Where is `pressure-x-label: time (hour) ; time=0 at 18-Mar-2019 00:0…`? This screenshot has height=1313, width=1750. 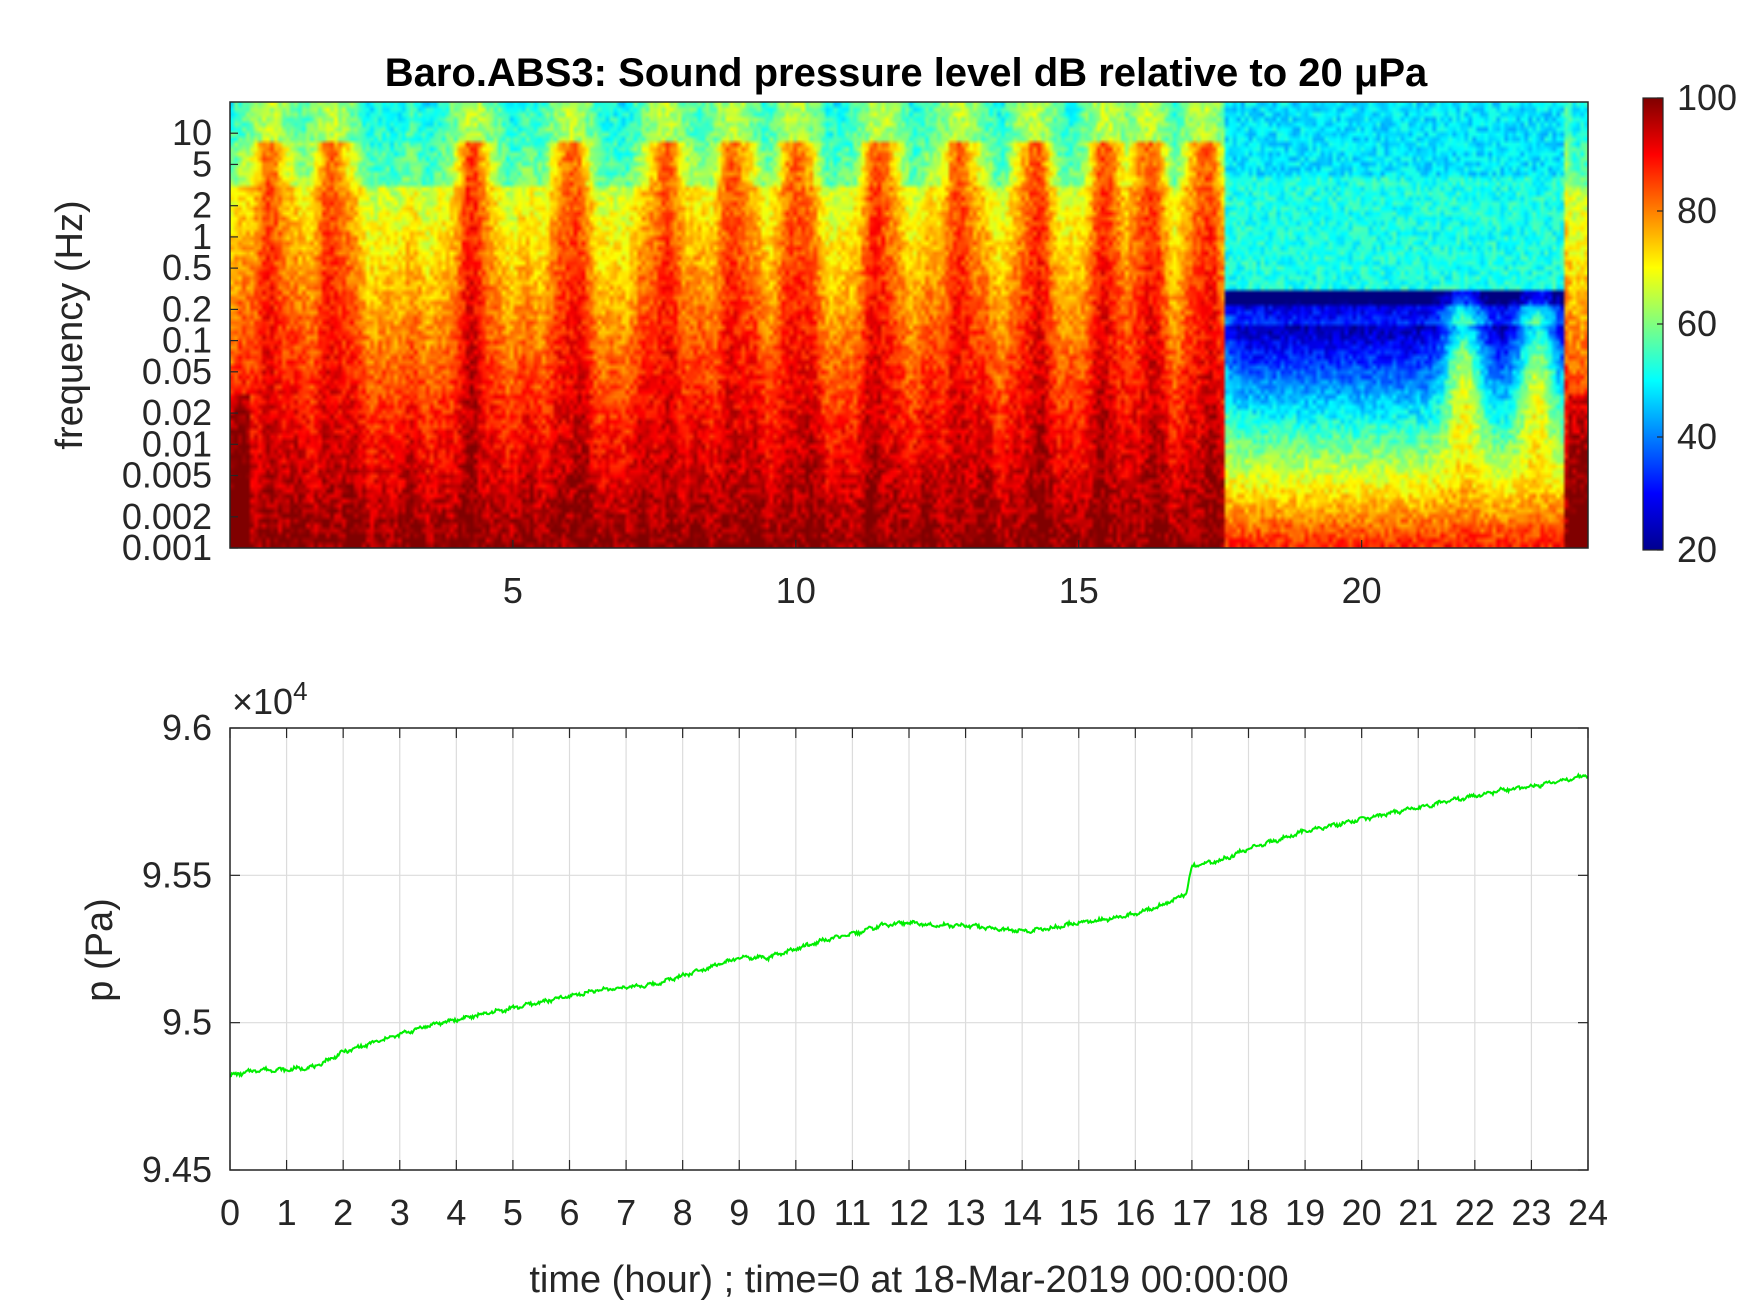 pressure-x-label: time (hour) ; time=0 at 18-Mar-2019 00:0… is located at coordinates (908, 1280).